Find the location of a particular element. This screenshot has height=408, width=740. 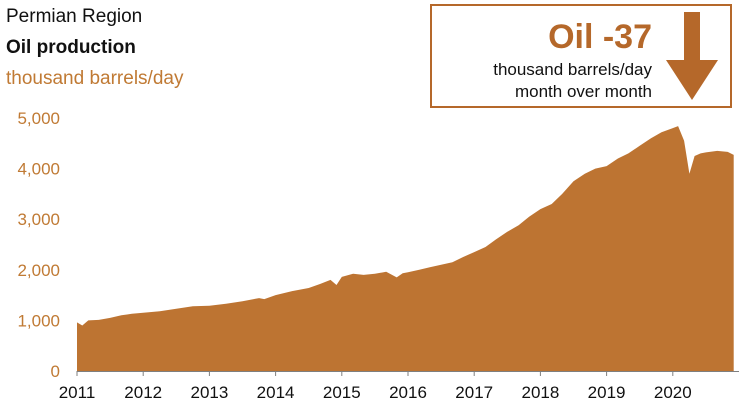

y-axis-unit-label: thousand barrels/day is located at coordinates (95, 78).